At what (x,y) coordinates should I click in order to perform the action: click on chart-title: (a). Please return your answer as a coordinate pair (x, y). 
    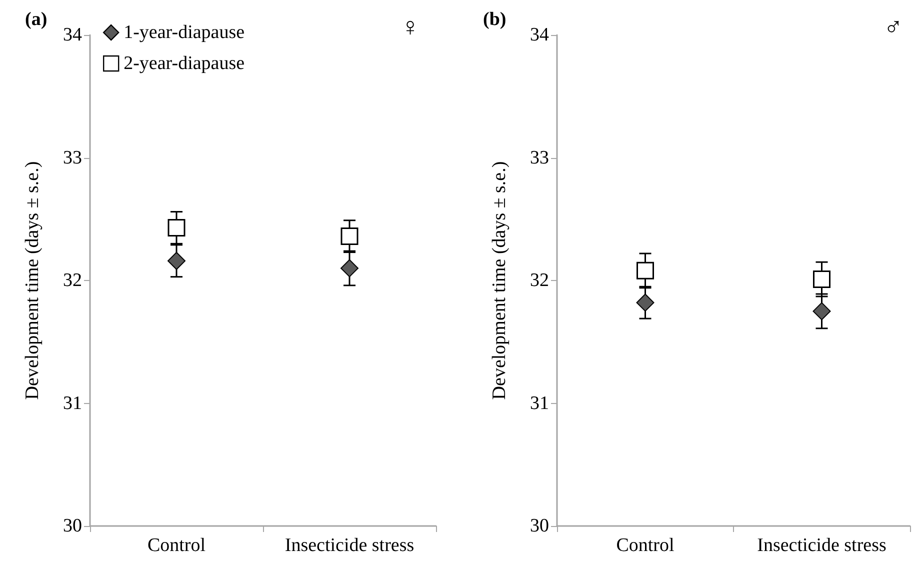
    Looking at the image, I should click on (36, 19).